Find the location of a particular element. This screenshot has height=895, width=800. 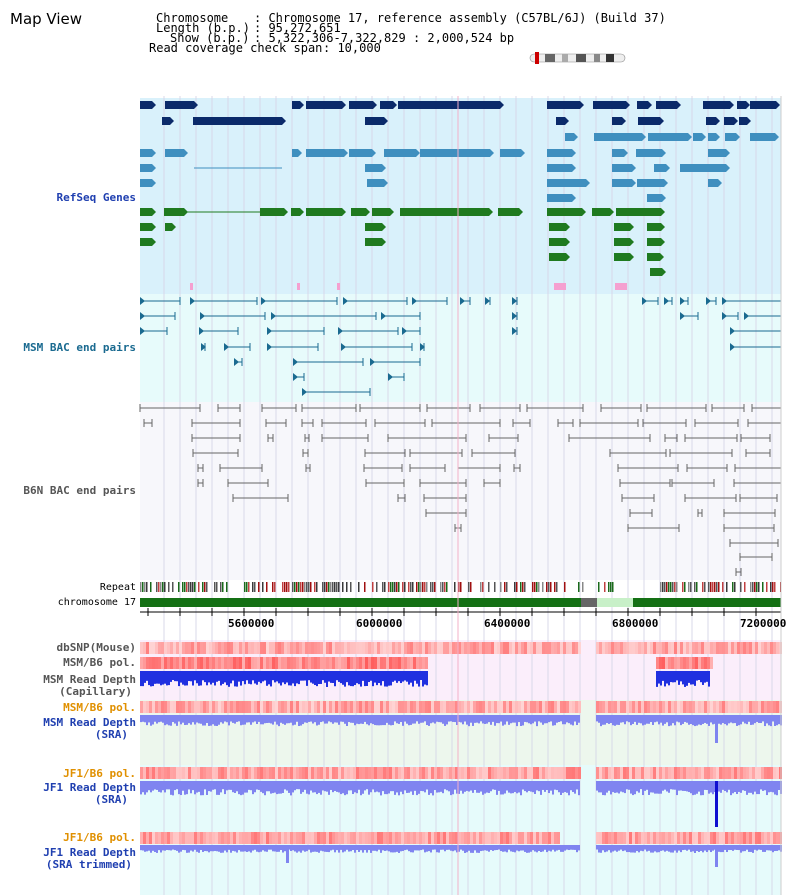

msm-sra-depth-track is located at coordinates (461, 729).